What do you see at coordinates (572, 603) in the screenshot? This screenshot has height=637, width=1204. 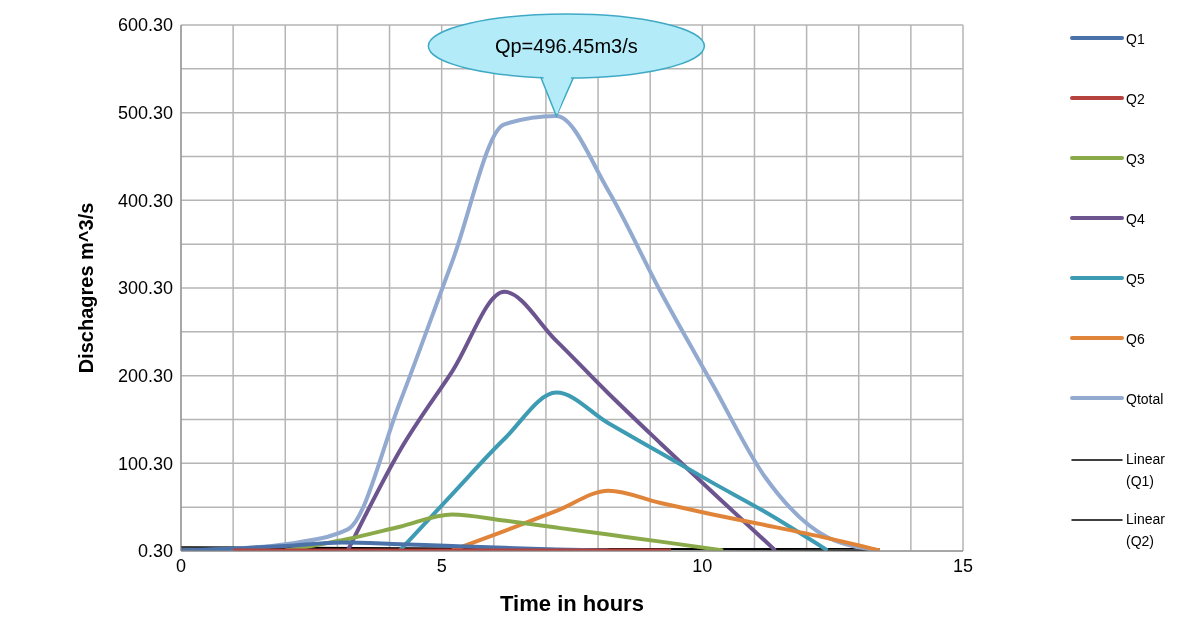 I see `x-axis-title: Time in hours` at bounding box center [572, 603].